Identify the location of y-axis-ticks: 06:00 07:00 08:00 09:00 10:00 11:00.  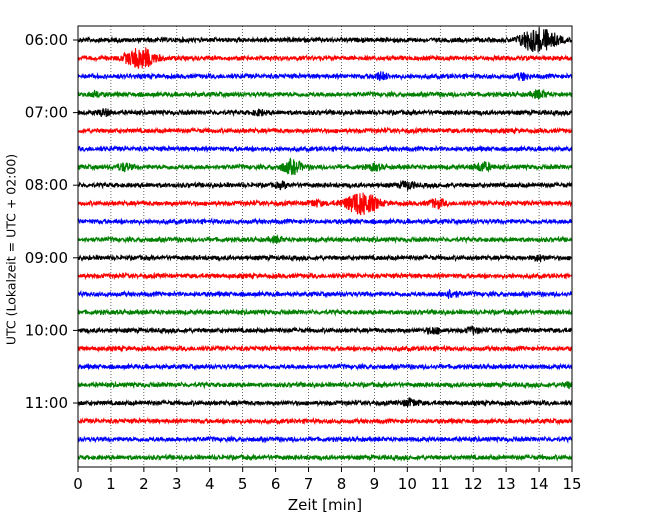
(51, 221).